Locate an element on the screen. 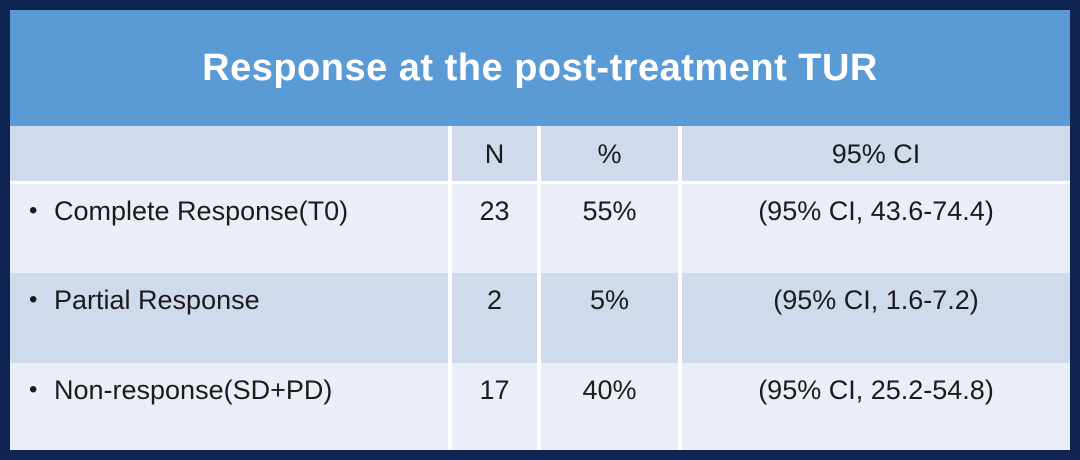 The image size is (1080, 460). row-label: Non-response(SD+PD) is located at coordinates (193, 390).